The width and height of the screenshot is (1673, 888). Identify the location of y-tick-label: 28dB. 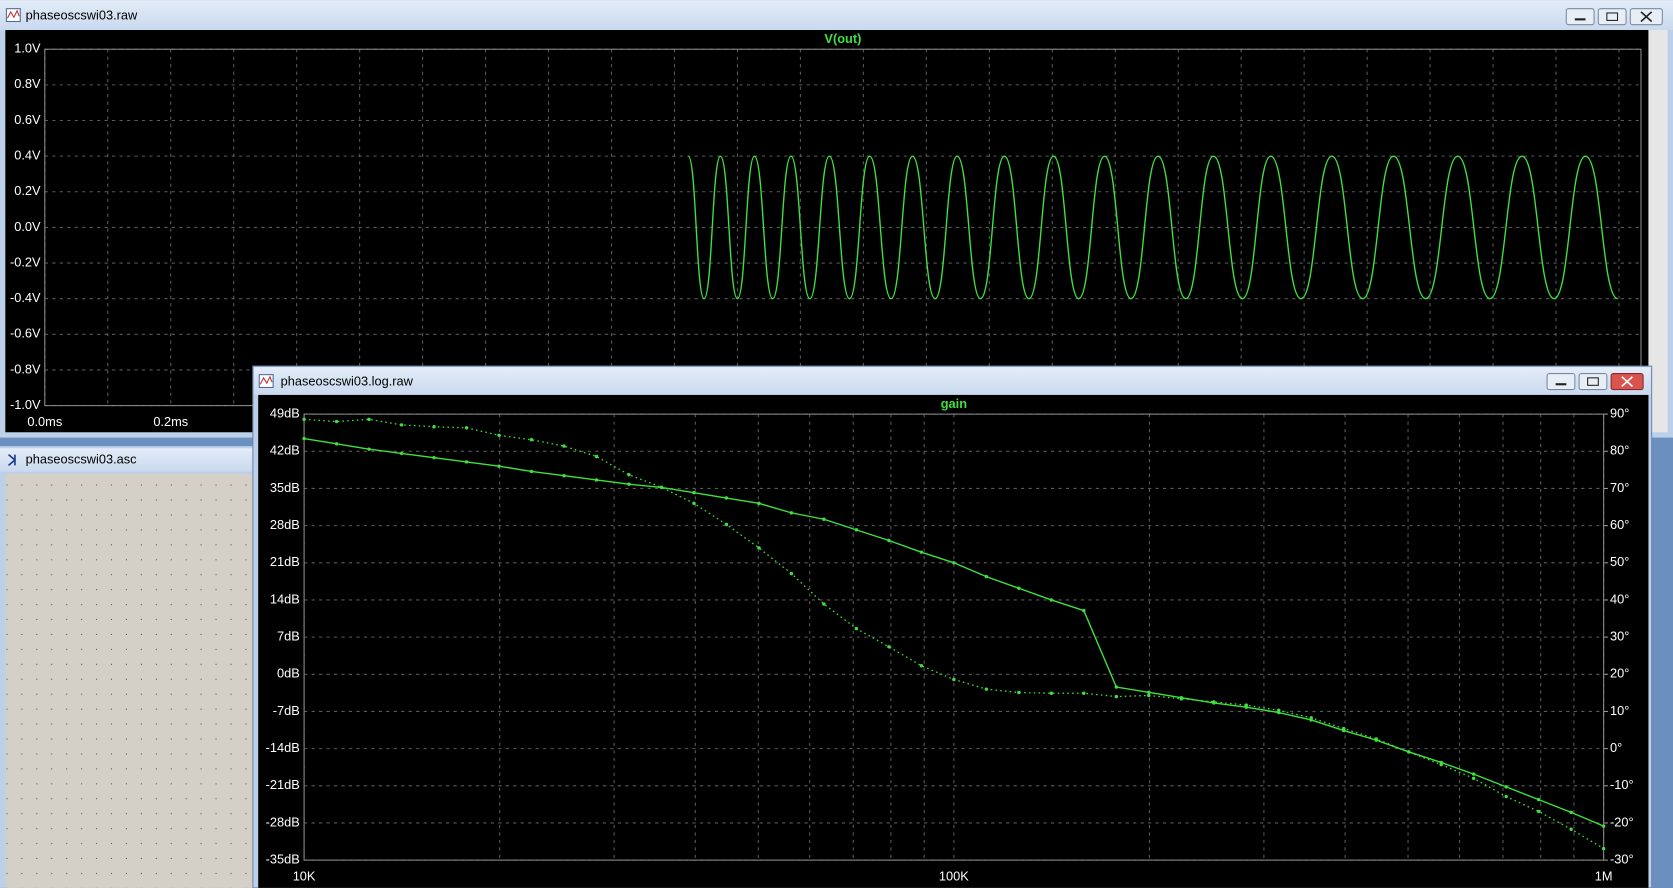
(285, 524).